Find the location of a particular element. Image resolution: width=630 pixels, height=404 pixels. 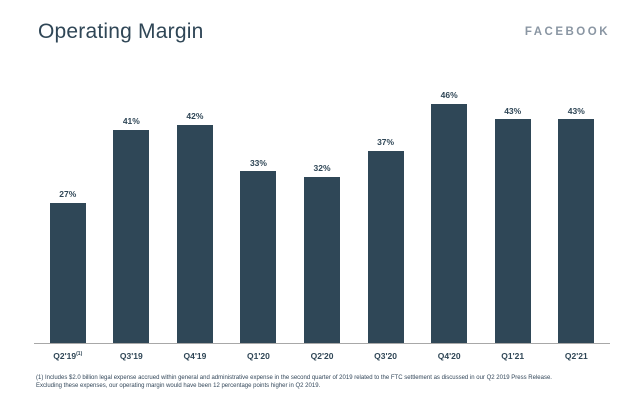

x-axis-tick-label: Q2'21 is located at coordinates (576, 356).